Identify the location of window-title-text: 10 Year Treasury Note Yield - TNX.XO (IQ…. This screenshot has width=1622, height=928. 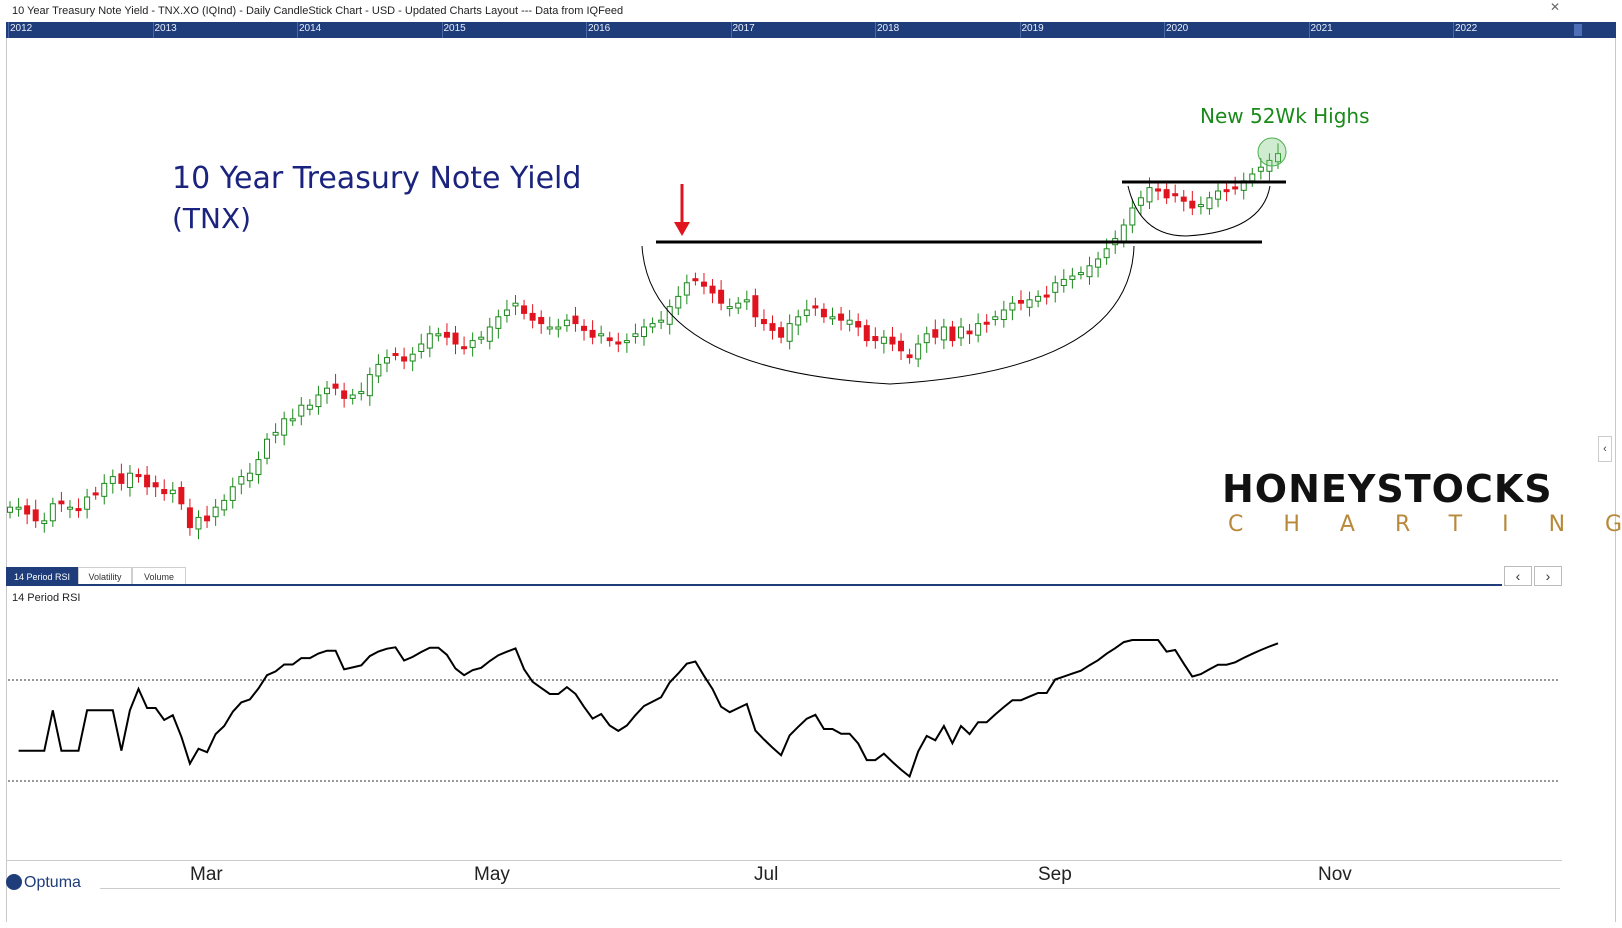
(318, 11).